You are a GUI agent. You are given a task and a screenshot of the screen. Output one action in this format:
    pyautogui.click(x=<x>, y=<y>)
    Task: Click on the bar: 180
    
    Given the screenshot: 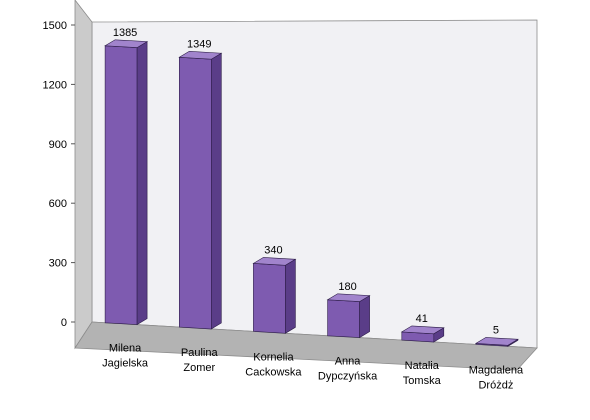 What is the action you would take?
    pyautogui.click(x=348, y=310)
    